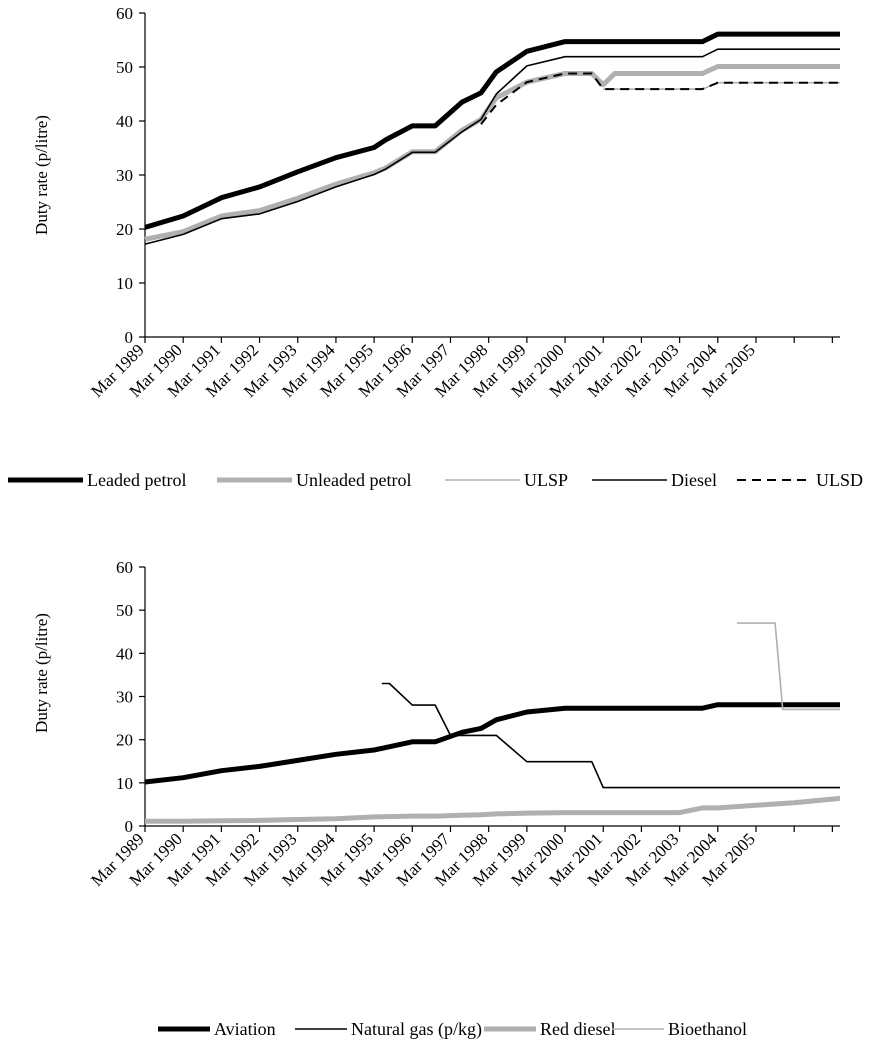  What do you see at coordinates (610, 735) in the screenshot?
I see `series-line-natural-gas-p-kg` at bounding box center [610, 735].